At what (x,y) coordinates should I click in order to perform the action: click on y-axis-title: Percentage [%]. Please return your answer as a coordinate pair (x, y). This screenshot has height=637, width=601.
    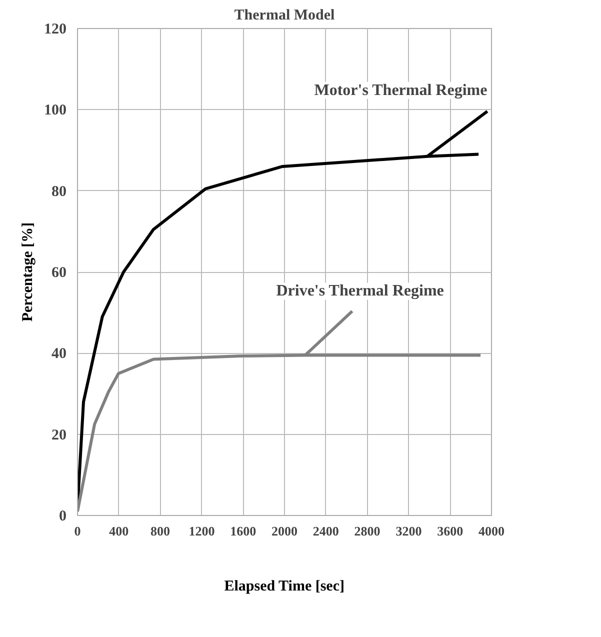
    Looking at the image, I should click on (28, 272).